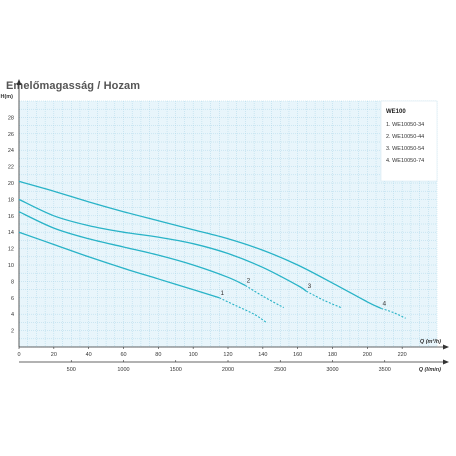  Describe the element at coordinates (176, 370) in the screenshot. I see `x2-tick-label: 1500` at that location.